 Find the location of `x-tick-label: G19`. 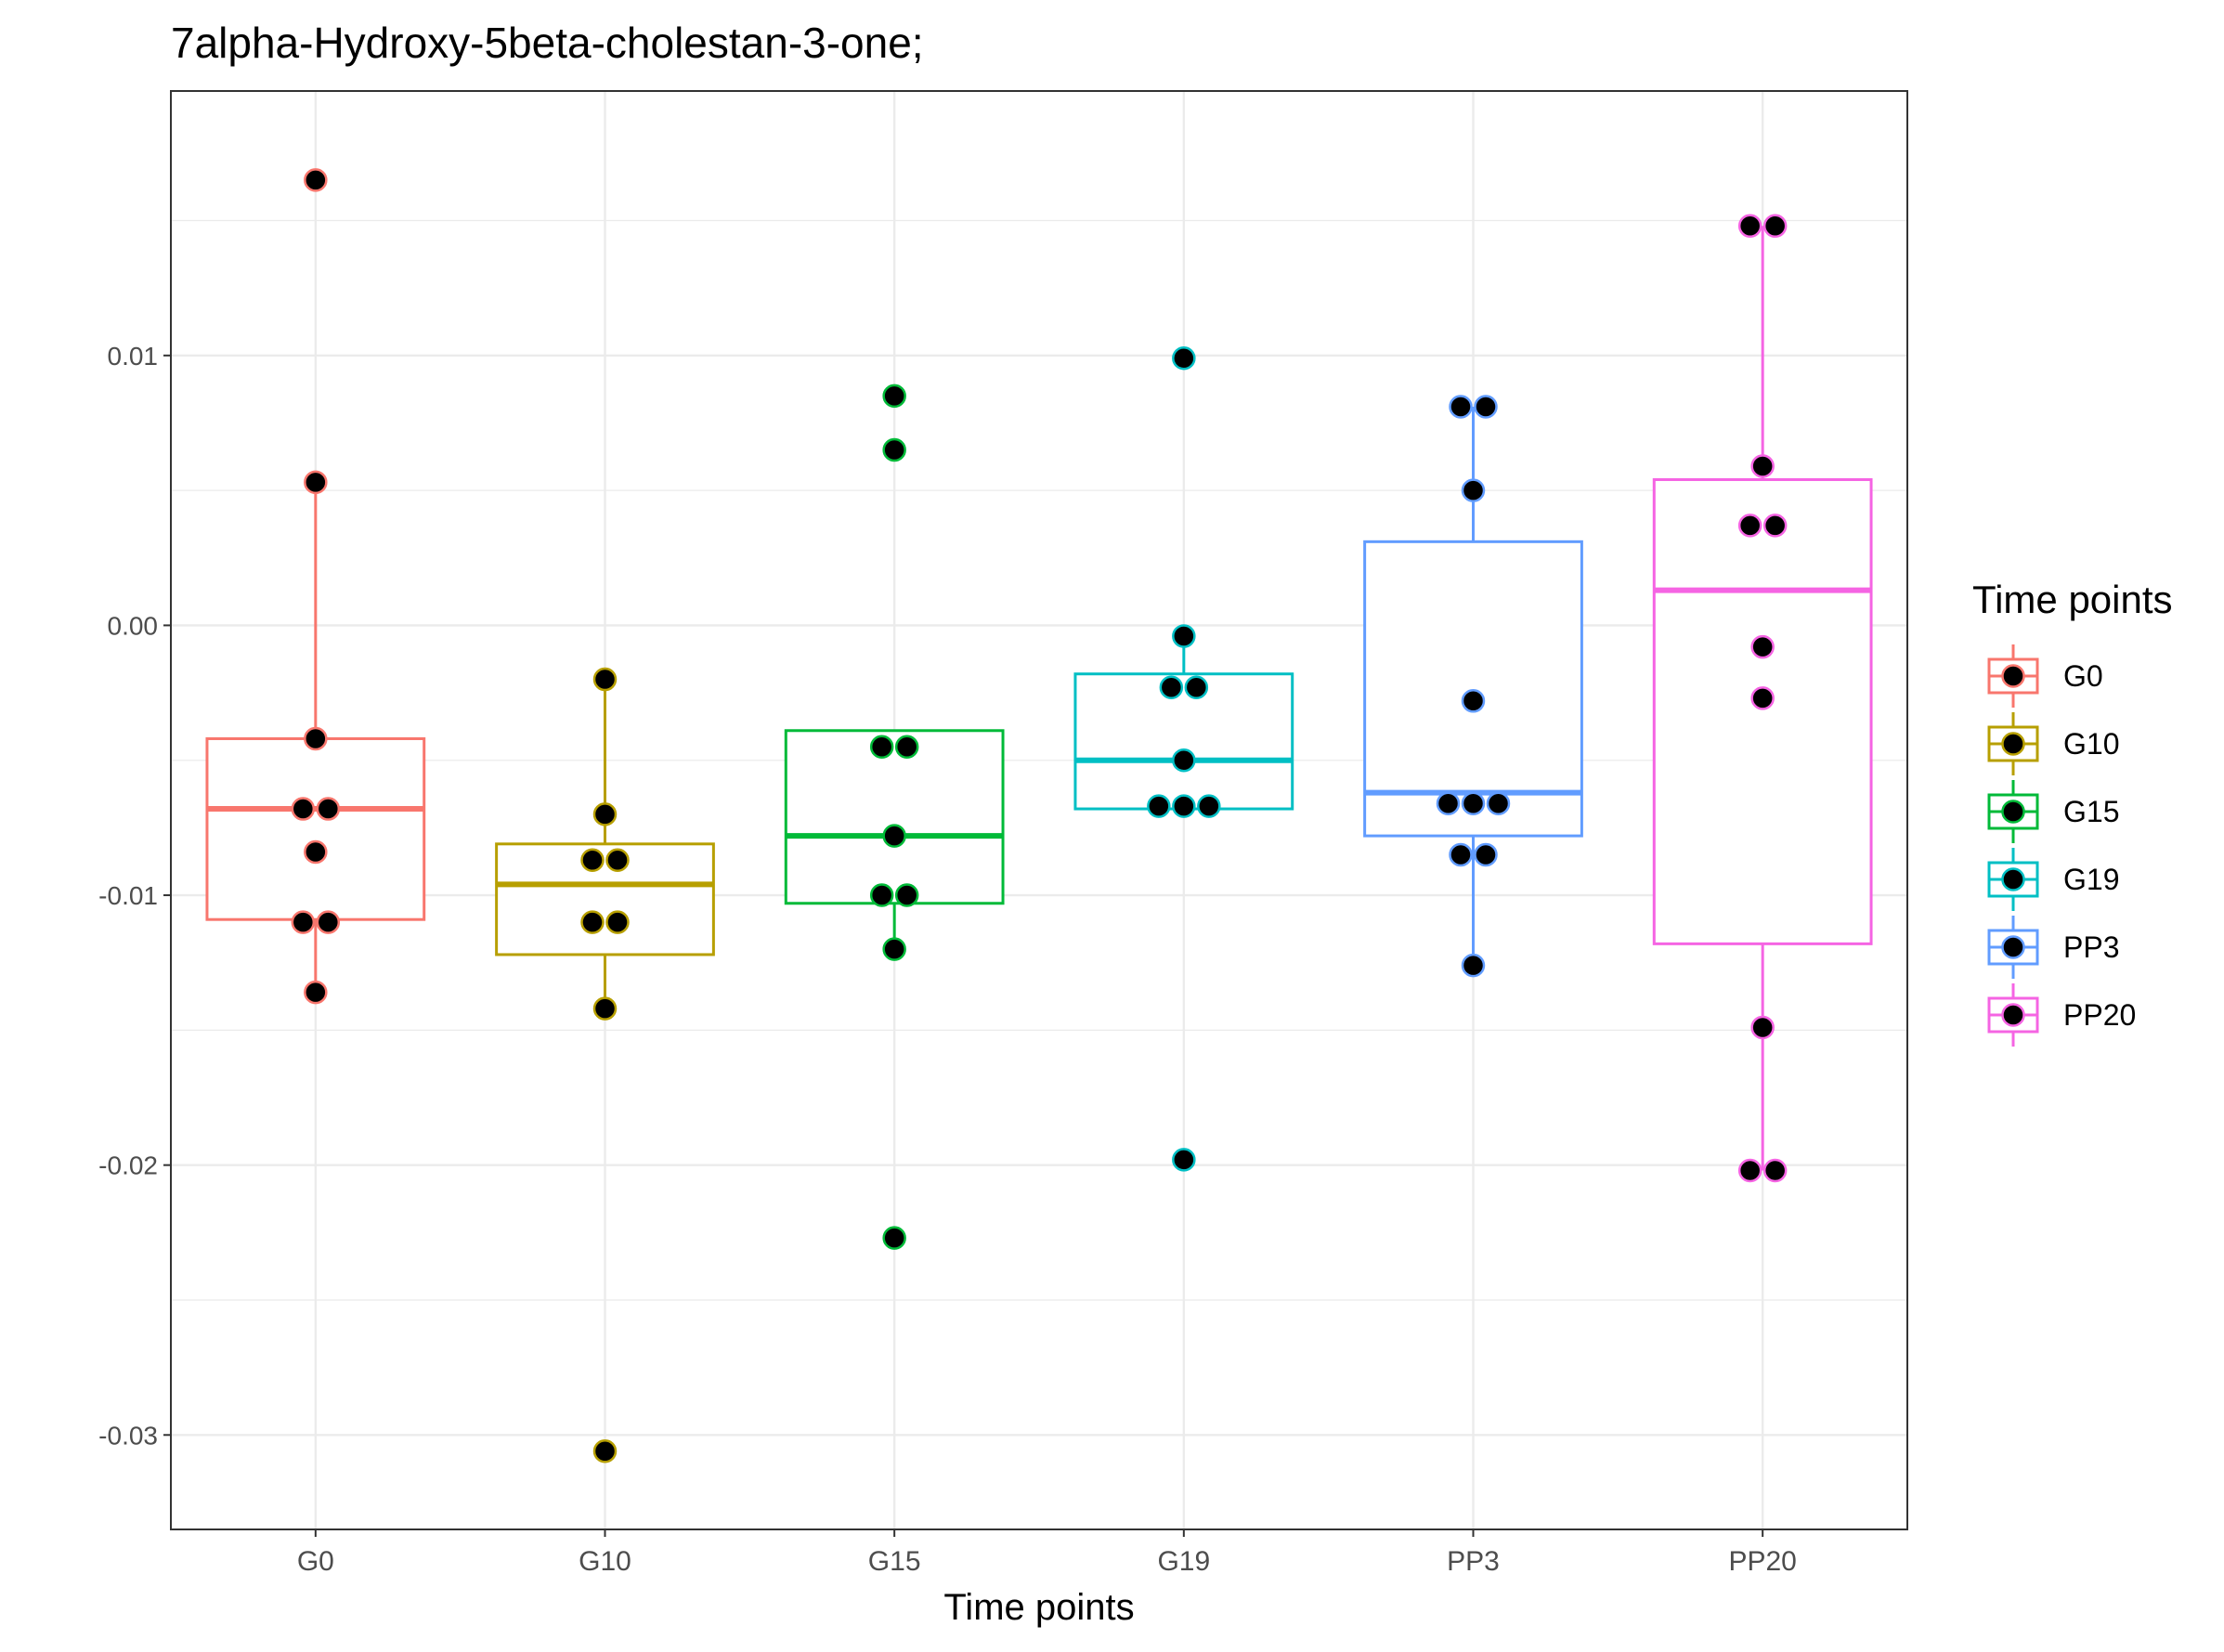

x-tick-label: G19 is located at coordinates (1183, 1562).